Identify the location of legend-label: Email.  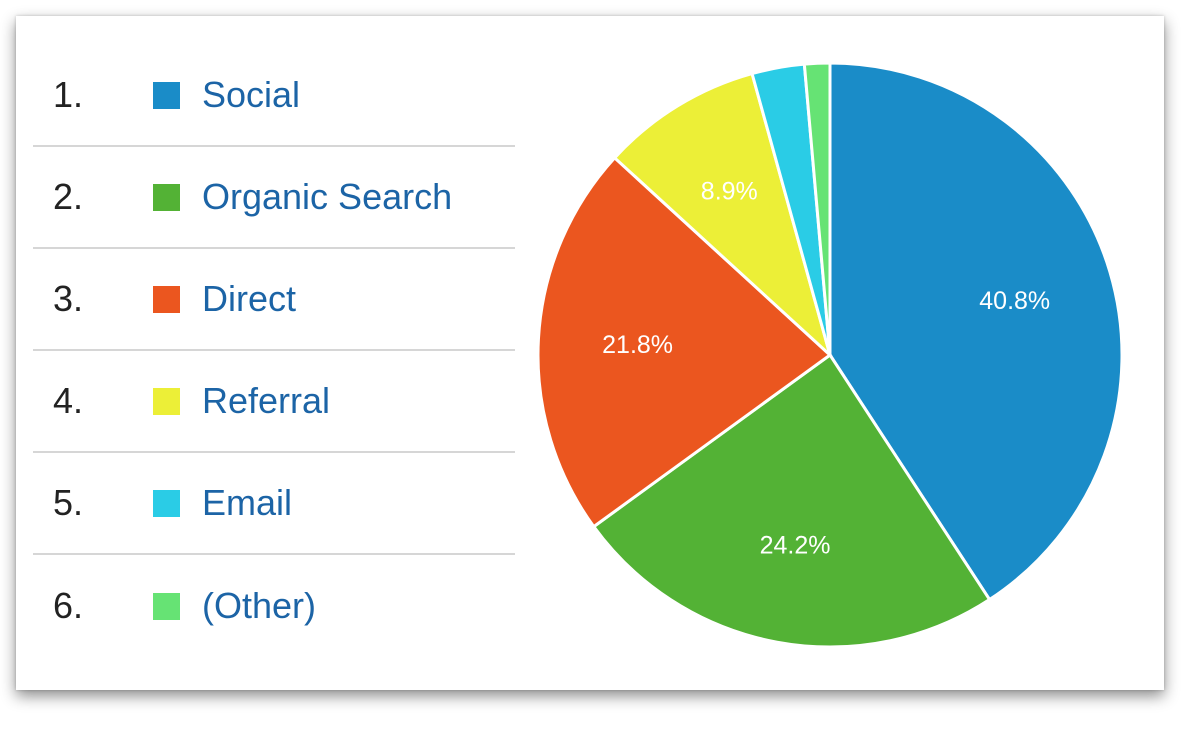
(247, 502).